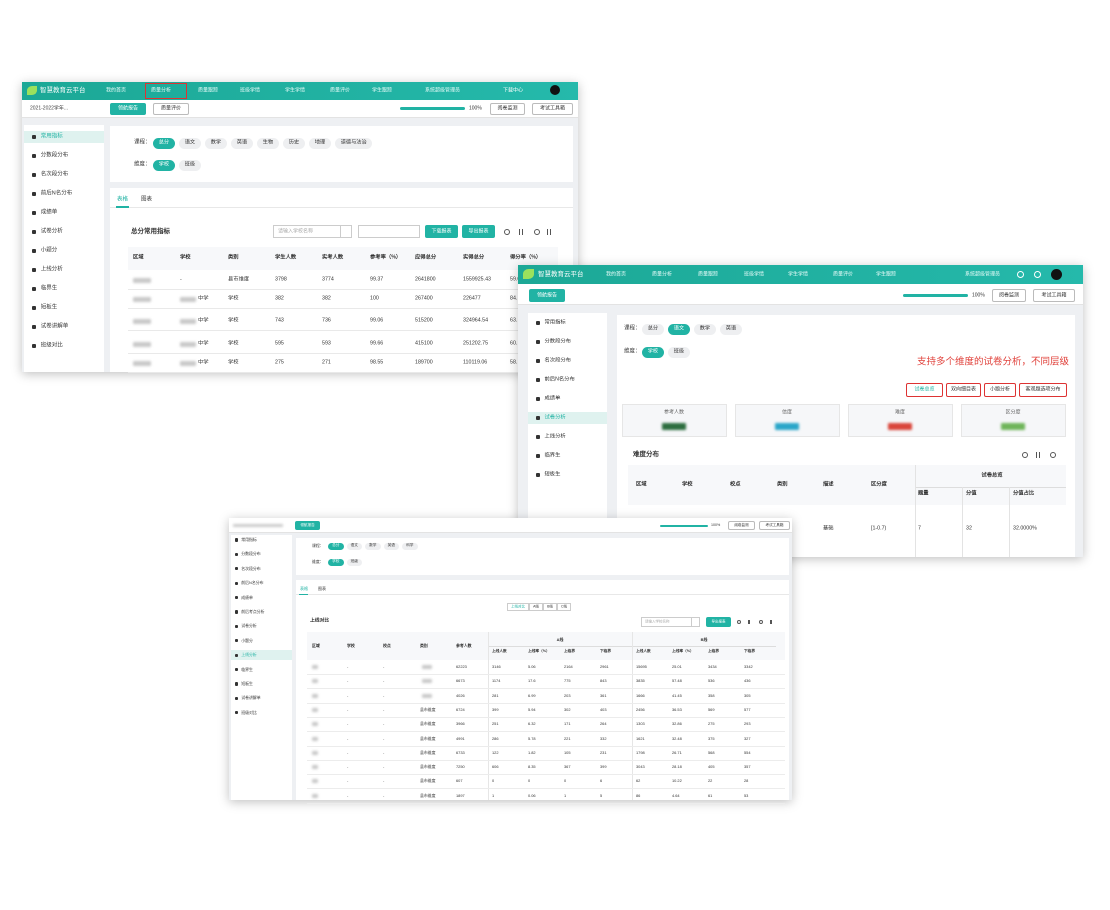 This screenshot has height=910, width=1110. What do you see at coordinates (536, 606) in the screenshot?
I see `segment-label: A线` at bounding box center [536, 606].